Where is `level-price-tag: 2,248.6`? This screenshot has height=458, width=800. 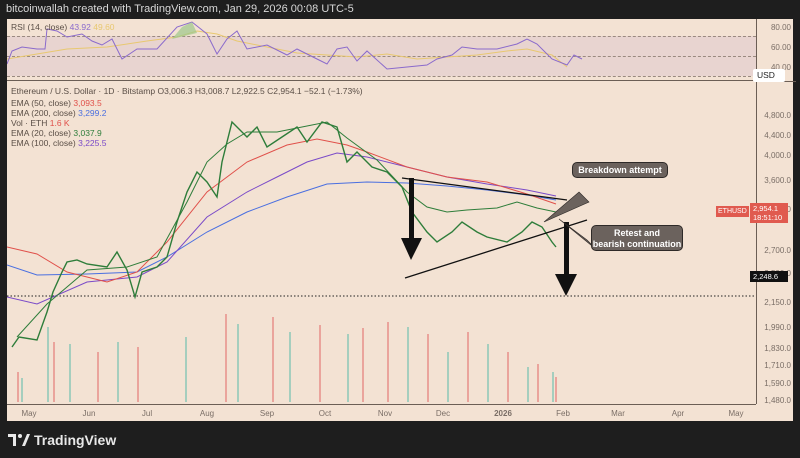
level-price-tag: 2,248.6 is located at coordinates (769, 276).